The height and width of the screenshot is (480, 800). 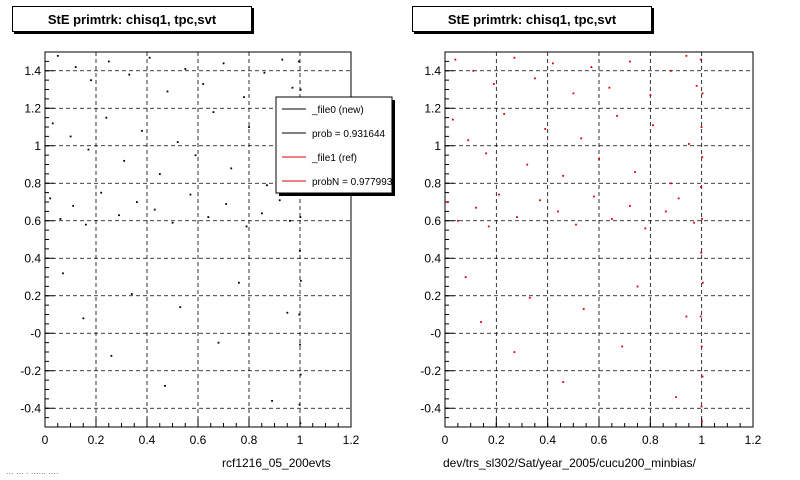 What do you see at coordinates (32, 296) in the screenshot?
I see `y-tick-label: 0.2` at bounding box center [32, 296].